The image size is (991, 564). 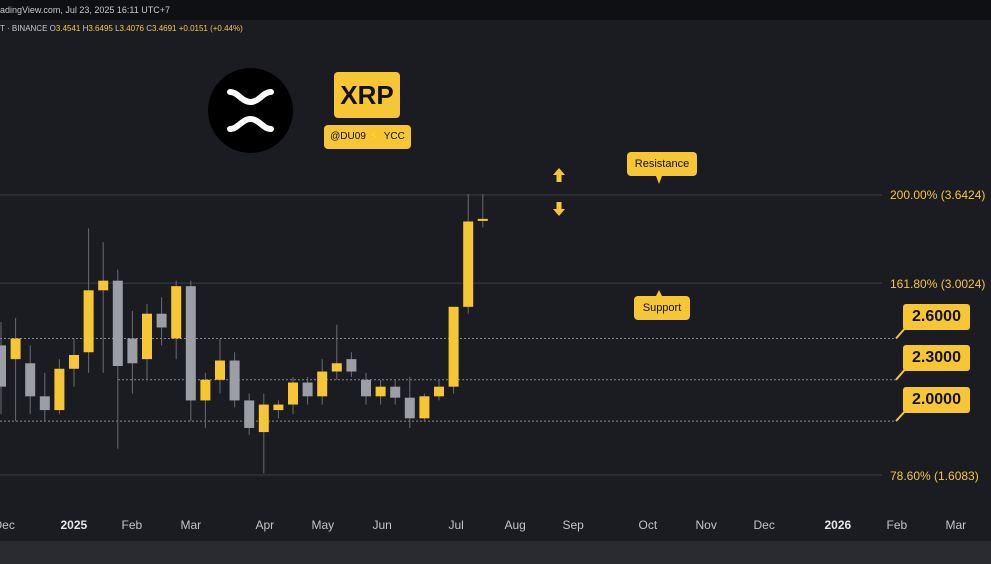 I want to click on xrp-logo-icon, so click(x=250, y=110).